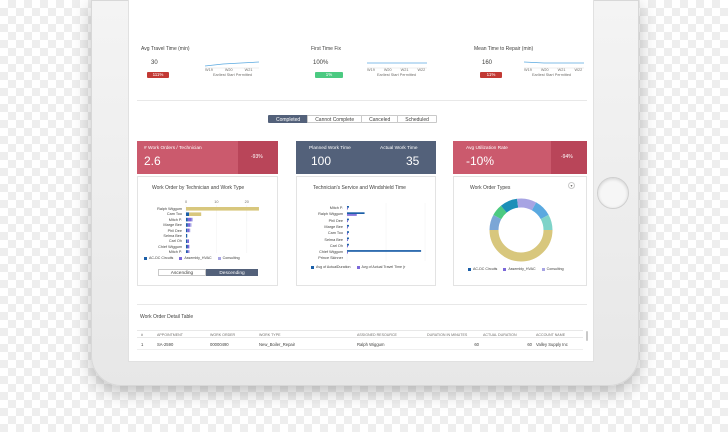  I want to click on spark-tick: W21, so click(404, 70).